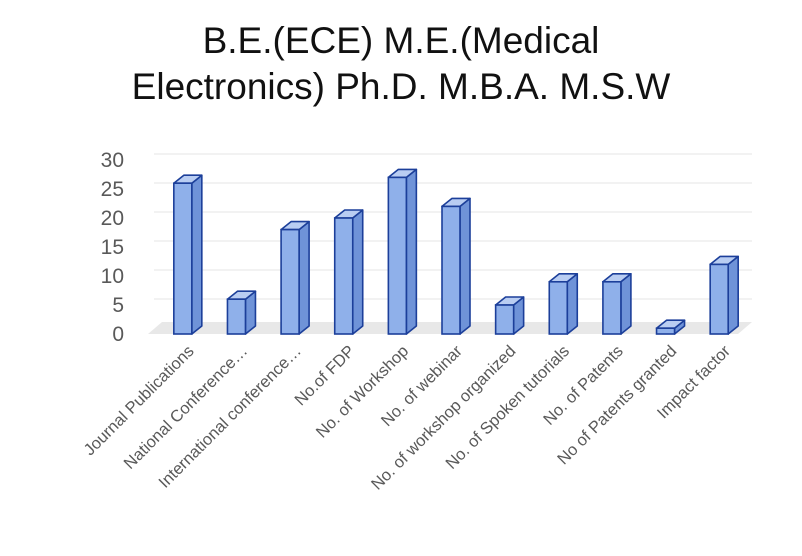  What do you see at coordinates (112, 189) in the screenshot?
I see `y-tick-label: 25` at bounding box center [112, 189].